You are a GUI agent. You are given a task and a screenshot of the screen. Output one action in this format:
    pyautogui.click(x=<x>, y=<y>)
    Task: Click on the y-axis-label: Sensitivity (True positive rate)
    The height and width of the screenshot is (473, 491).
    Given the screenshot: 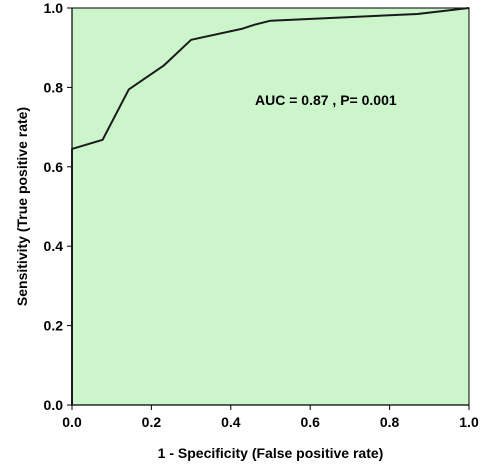 What is the action you would take?
    pyautogui.click(x=22, y=206)
    